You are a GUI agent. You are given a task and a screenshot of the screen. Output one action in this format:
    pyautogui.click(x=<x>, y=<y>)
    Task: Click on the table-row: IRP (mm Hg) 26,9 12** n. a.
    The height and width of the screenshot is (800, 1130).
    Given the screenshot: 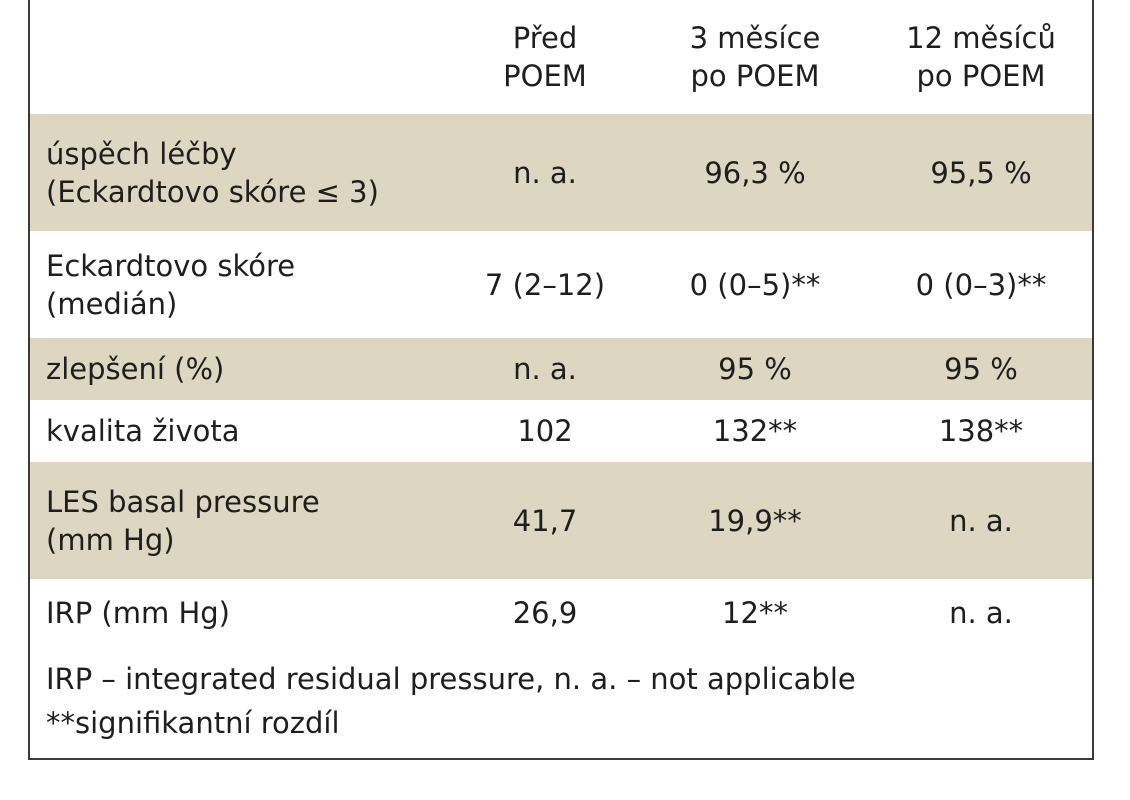 What is the action you would take?
    pyautogui.click(x=561, y=613)
    